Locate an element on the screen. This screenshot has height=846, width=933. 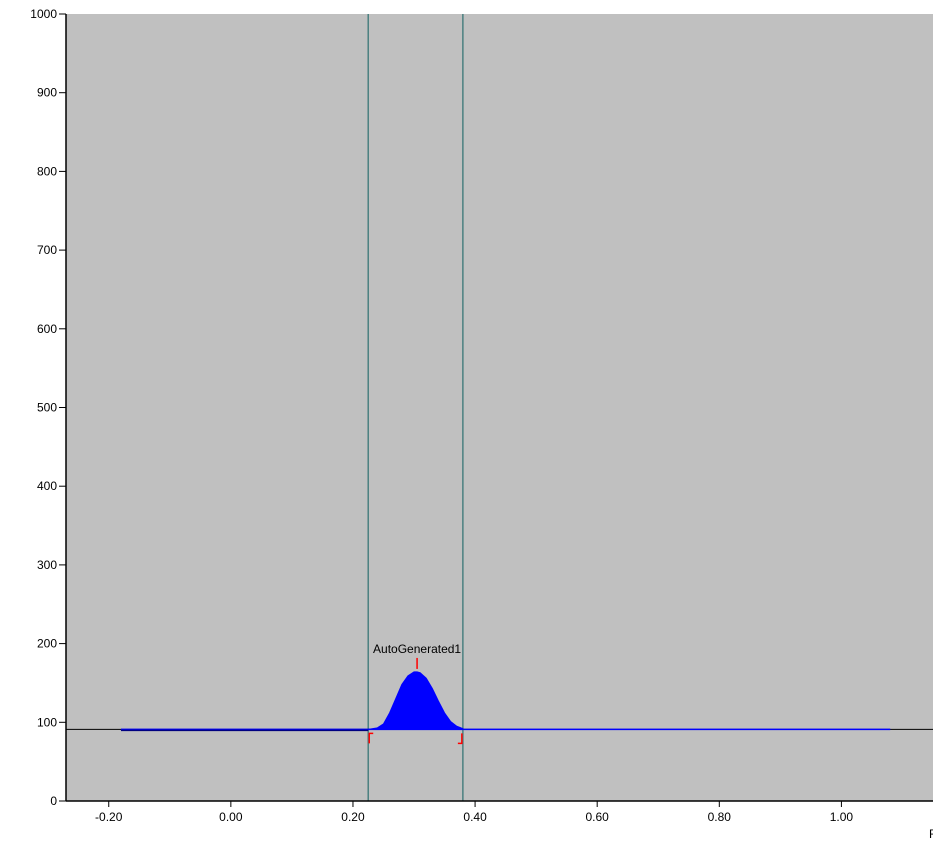
peak-start-marker is located at coordinates (371, 738).